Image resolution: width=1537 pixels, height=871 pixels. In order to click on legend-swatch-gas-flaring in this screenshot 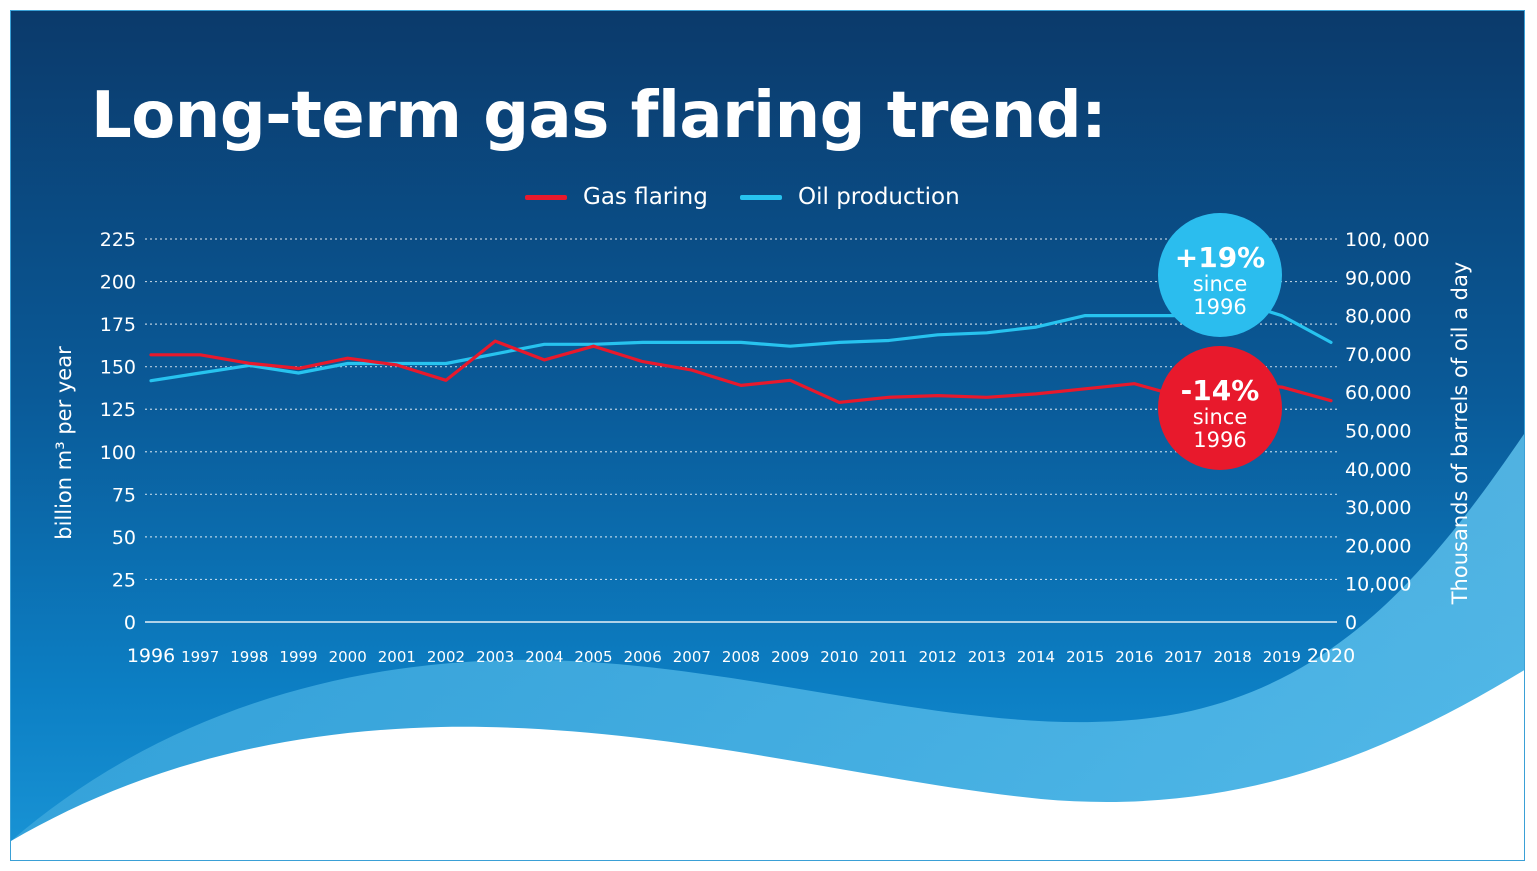, I will do `click(546, 197)`.